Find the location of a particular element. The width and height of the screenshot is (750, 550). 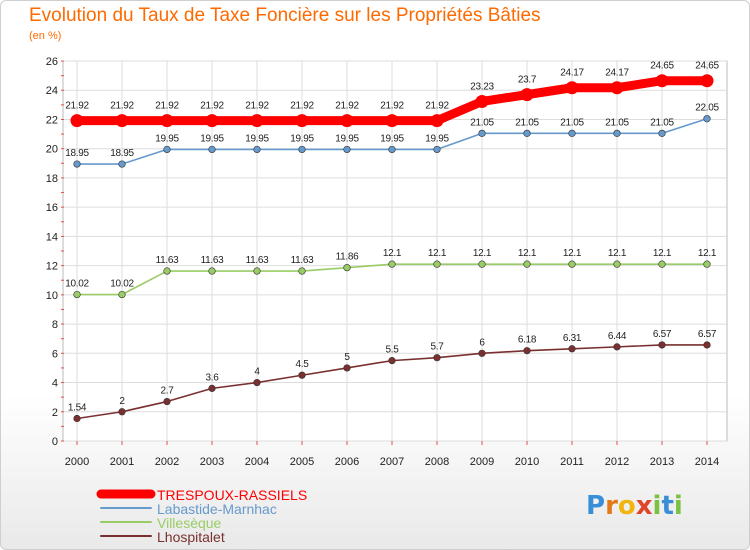

data-label: 11.86 is located at coordinates (348, 257).